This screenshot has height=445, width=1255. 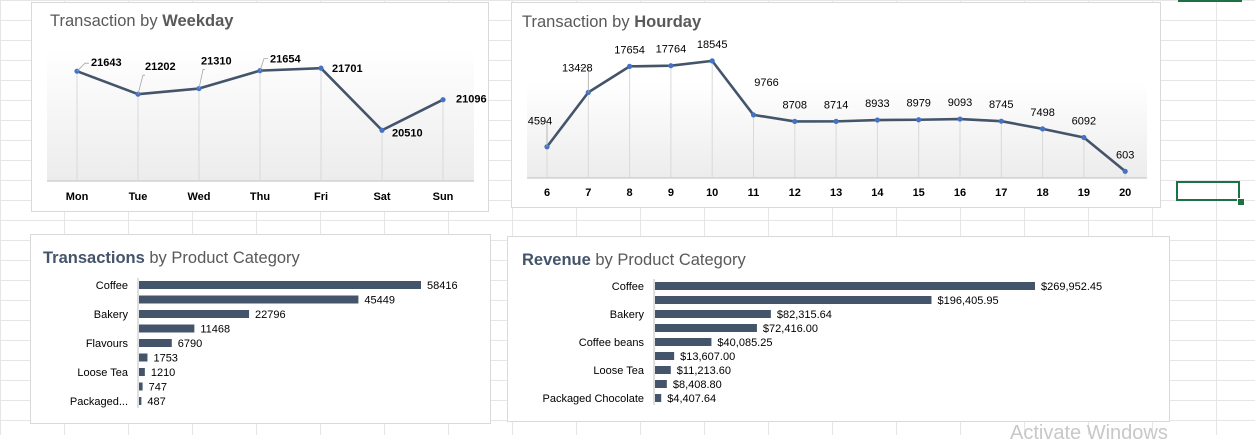 What do you see at coordinates (270, 315) in the screenshot?
I see `data-label: 22796` at bounding box center [270, 315].